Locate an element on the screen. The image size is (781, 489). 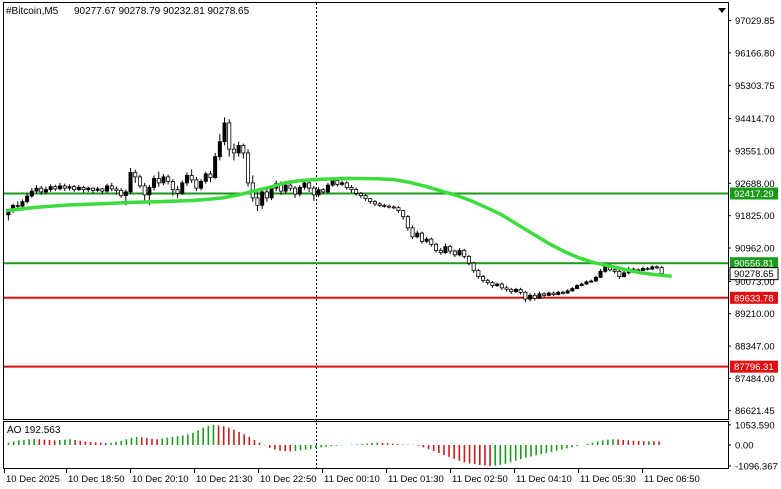
last-price-tag-label: 90278.65 is located at coordinates (754, 274).